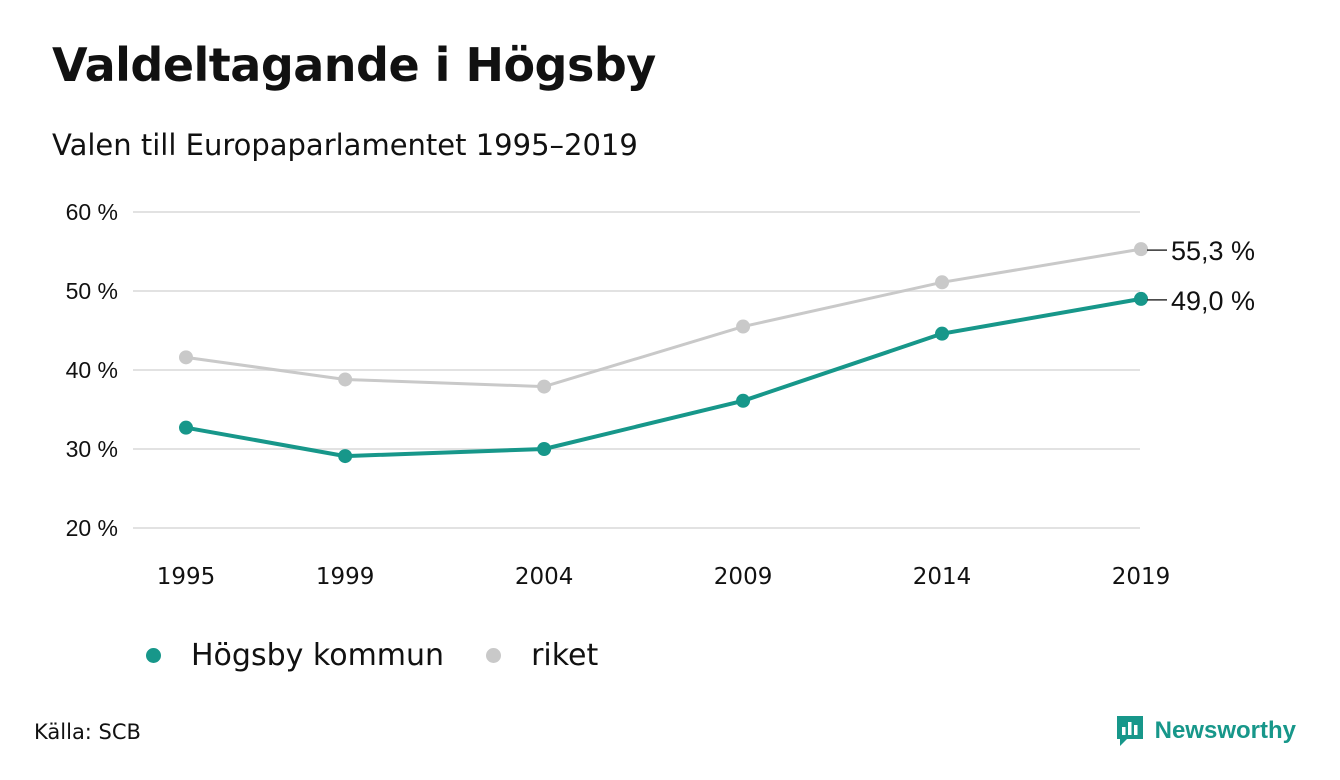 The image size is (1340, 780). I want to click on legend-item-riket: riket, so click(542, 655).